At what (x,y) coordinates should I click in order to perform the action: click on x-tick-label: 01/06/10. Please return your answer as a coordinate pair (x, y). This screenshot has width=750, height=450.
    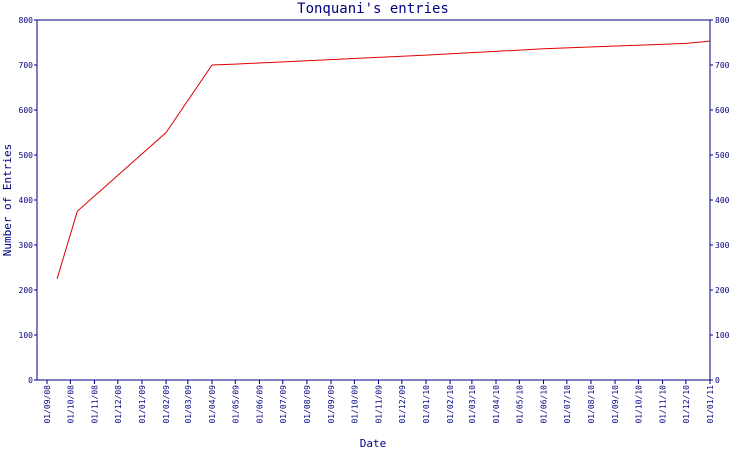
    Looking at the image, I should click on (543, 404).